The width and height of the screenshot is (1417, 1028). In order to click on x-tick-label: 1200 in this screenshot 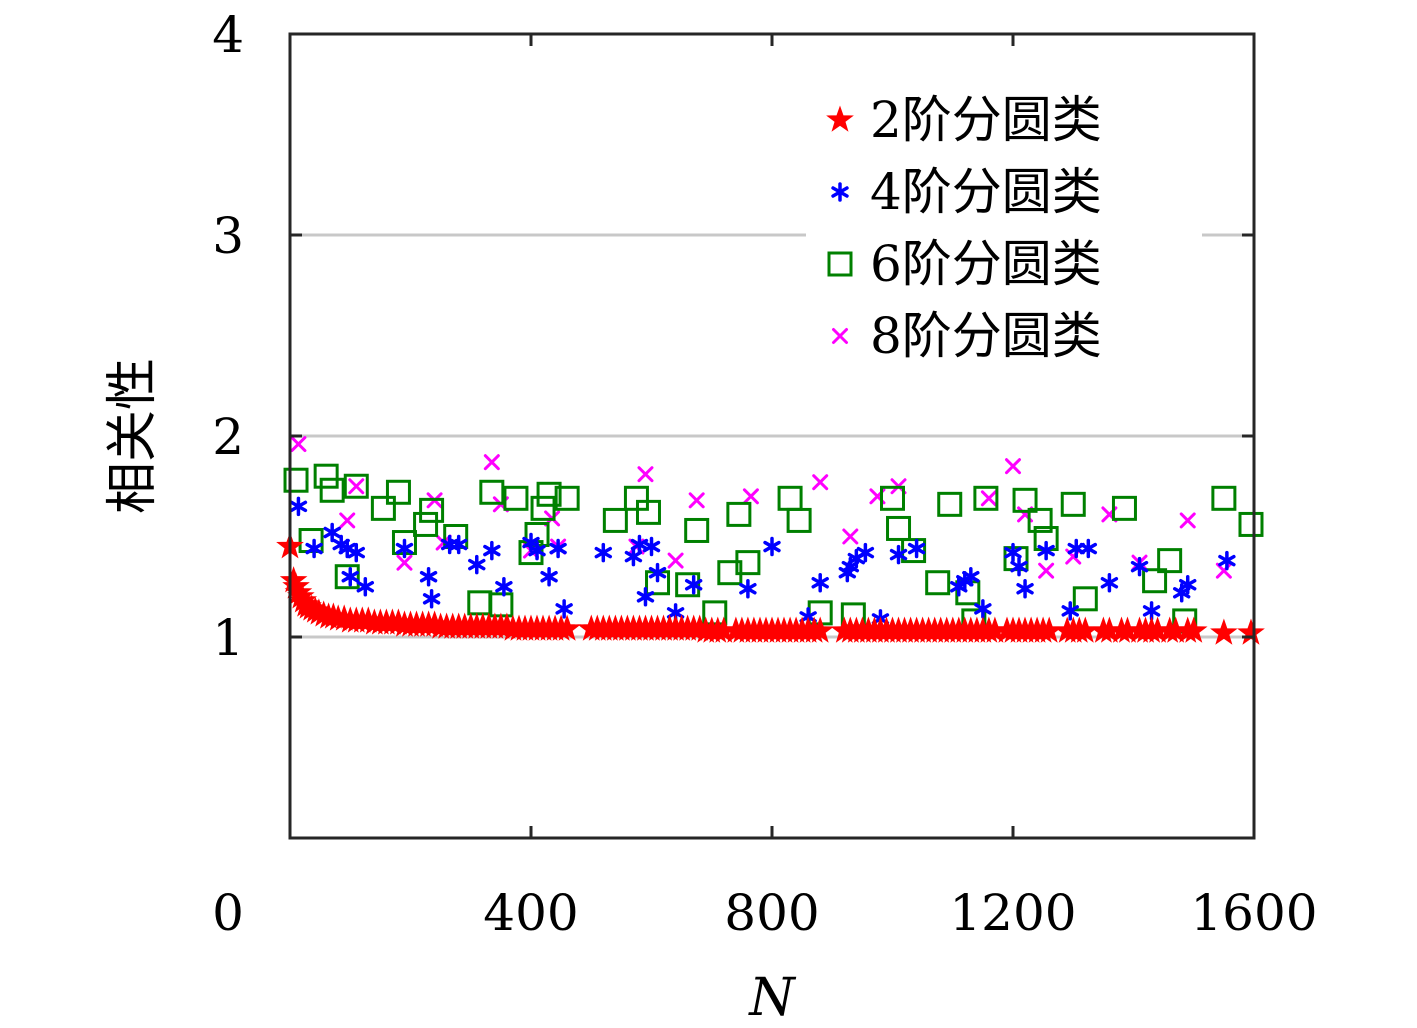, I will do `click(1012, 913)`.